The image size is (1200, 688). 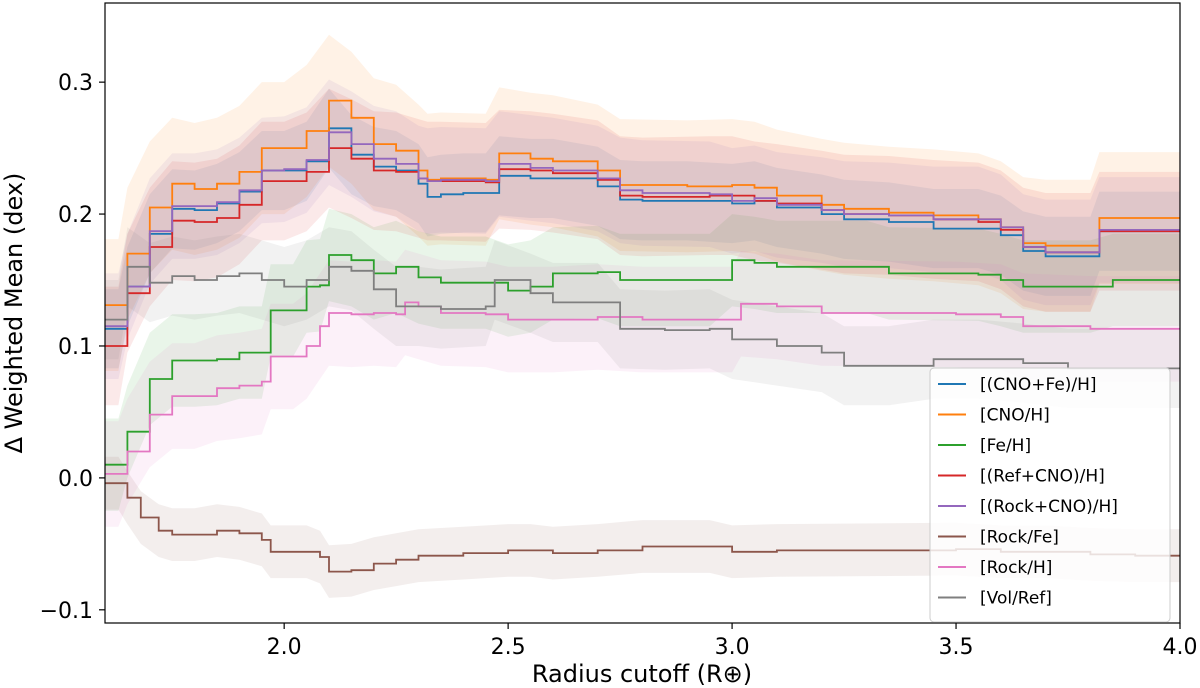 I want to click on y-tick-label: −0.1, so click(x=66, y=611).